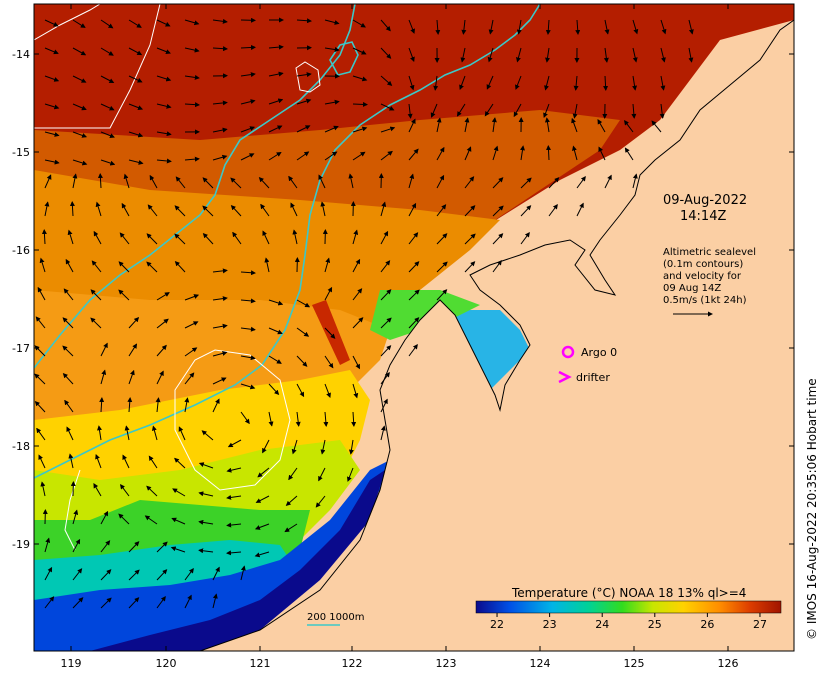 Image resolution: width=820 pixels, height=680 pixels. Describe the element at coordinates (550, 624) in the screenshot. I see `colorbar-tick-label: 23` at that location.